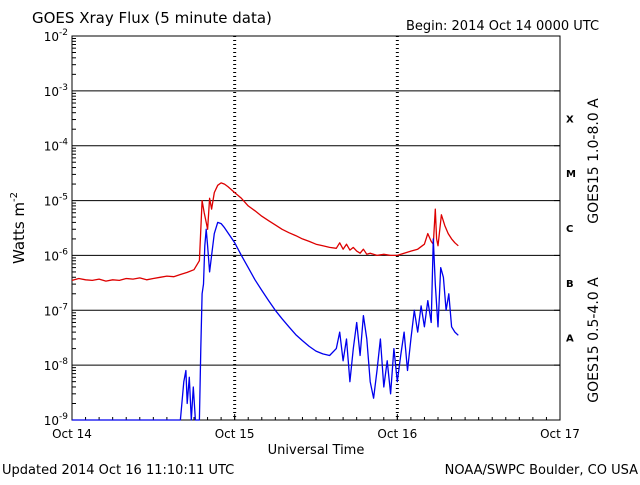 This screenshot has height=485, width=640. I want to click on flare-class-c: C, so click(569, 229).